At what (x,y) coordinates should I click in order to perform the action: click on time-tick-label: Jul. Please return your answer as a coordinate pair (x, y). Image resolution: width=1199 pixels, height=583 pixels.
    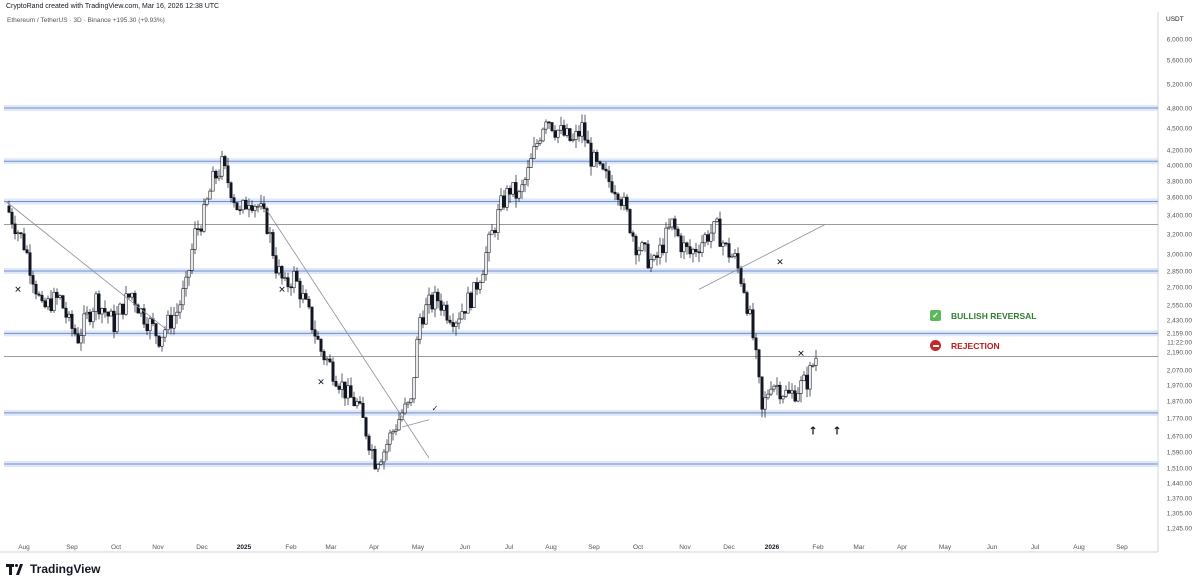
    Looking at the image, I should click on (1035, 547).